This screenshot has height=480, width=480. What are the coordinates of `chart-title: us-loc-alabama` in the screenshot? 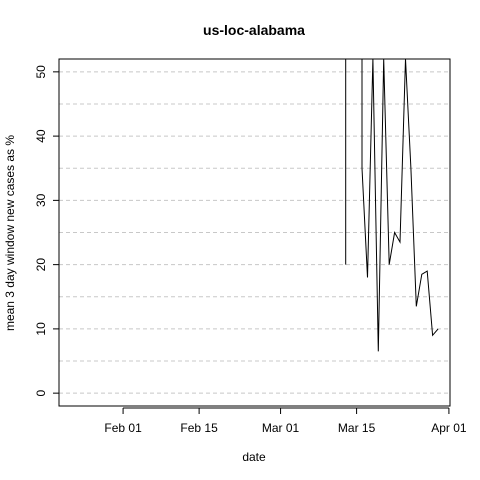 It's located at (254, 30).